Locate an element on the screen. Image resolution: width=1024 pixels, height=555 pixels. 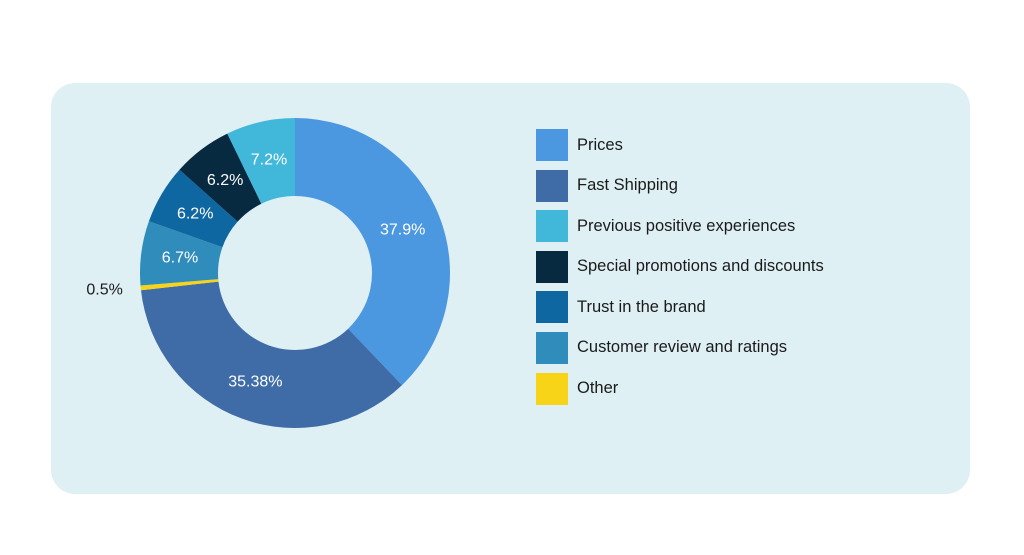
legend-item: Previous positive experiences is located at coordinates (680, 226).